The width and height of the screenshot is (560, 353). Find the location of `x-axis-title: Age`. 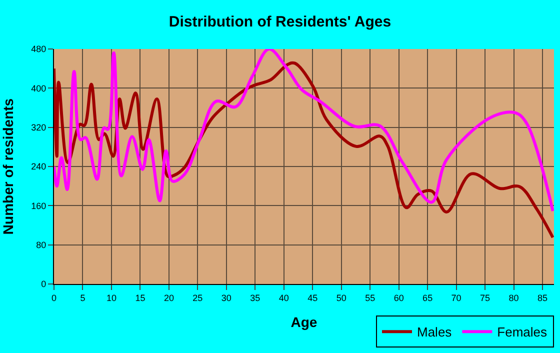

x-axis-title: Age is located at coordinates (304, 322).